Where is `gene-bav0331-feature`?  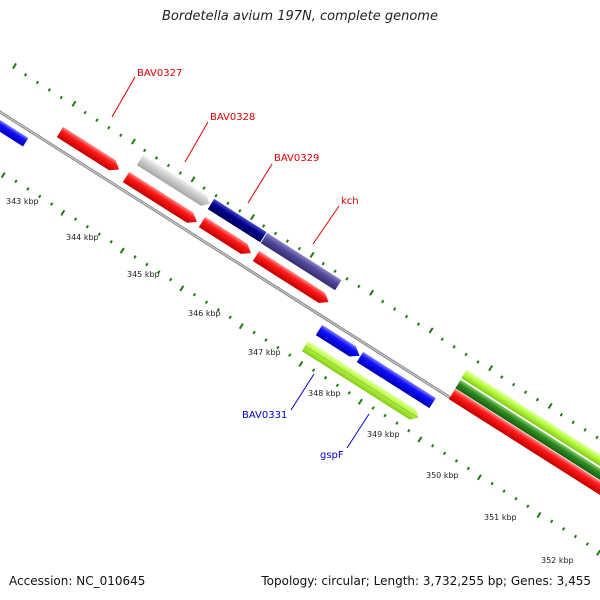 gene-bav0331-feature is located at coordinates (339, 342).